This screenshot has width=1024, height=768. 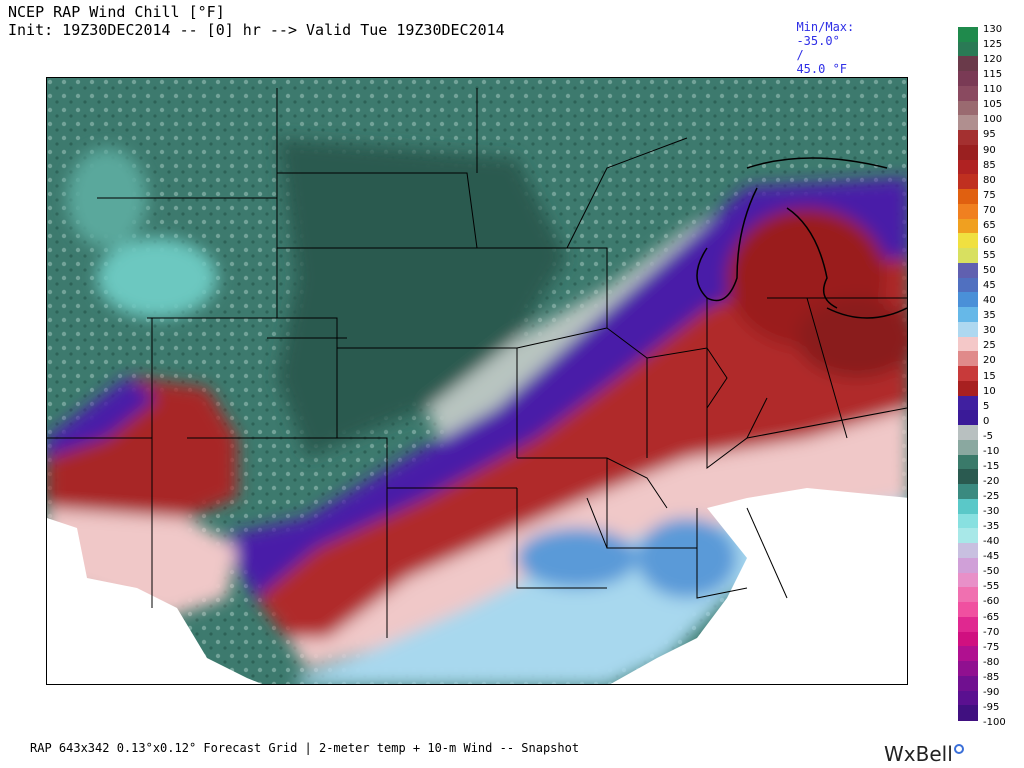 I want to click on legend-label: 15, so click(x=989, y=376).